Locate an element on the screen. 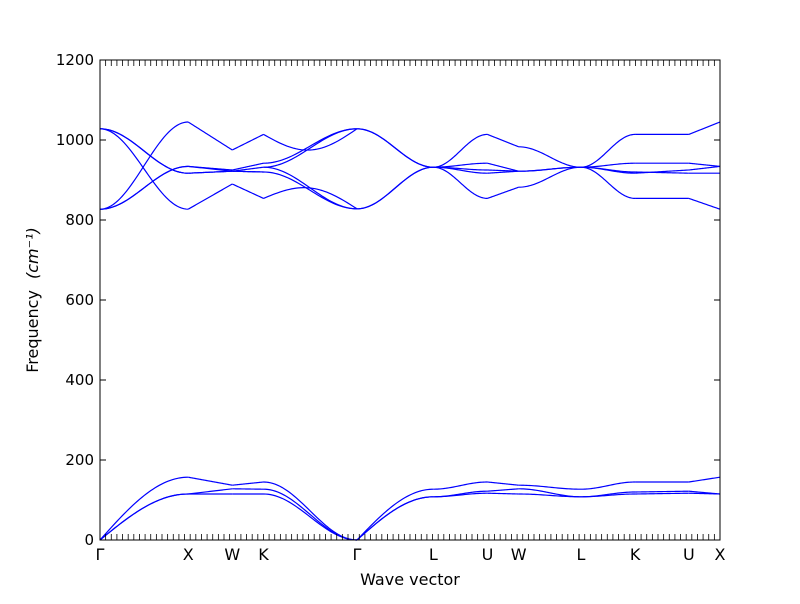 This screenshot has height=604, width=800. y-axis-label-text: Frequency is located at coordinates (32, 331).